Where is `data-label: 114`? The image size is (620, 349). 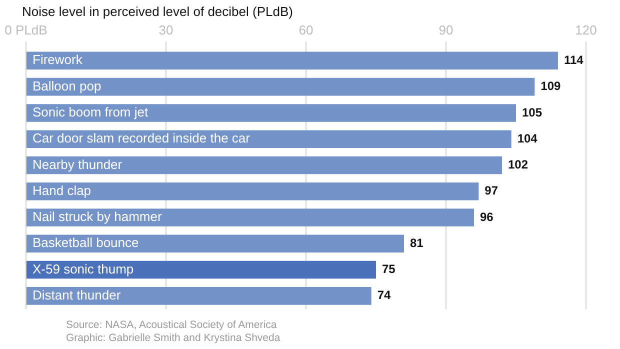
data-label: 114 is located at coordinates (574, 59).